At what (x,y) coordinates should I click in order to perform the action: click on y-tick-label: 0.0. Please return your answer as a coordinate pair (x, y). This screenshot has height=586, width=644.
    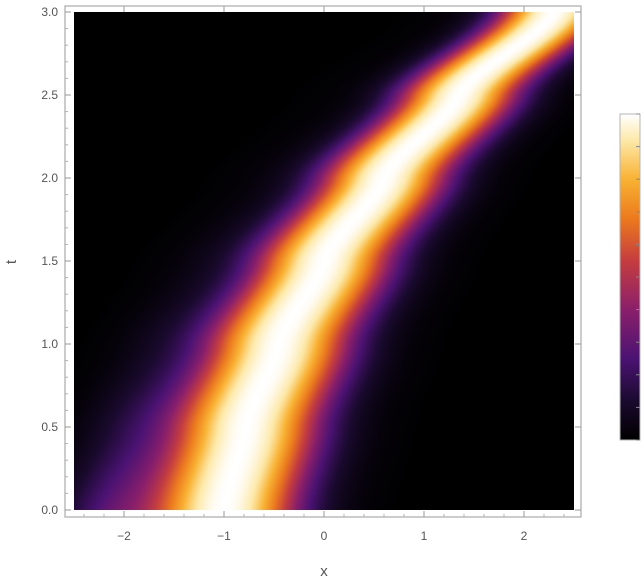
    Looking at the image, I should click on (49, 510).